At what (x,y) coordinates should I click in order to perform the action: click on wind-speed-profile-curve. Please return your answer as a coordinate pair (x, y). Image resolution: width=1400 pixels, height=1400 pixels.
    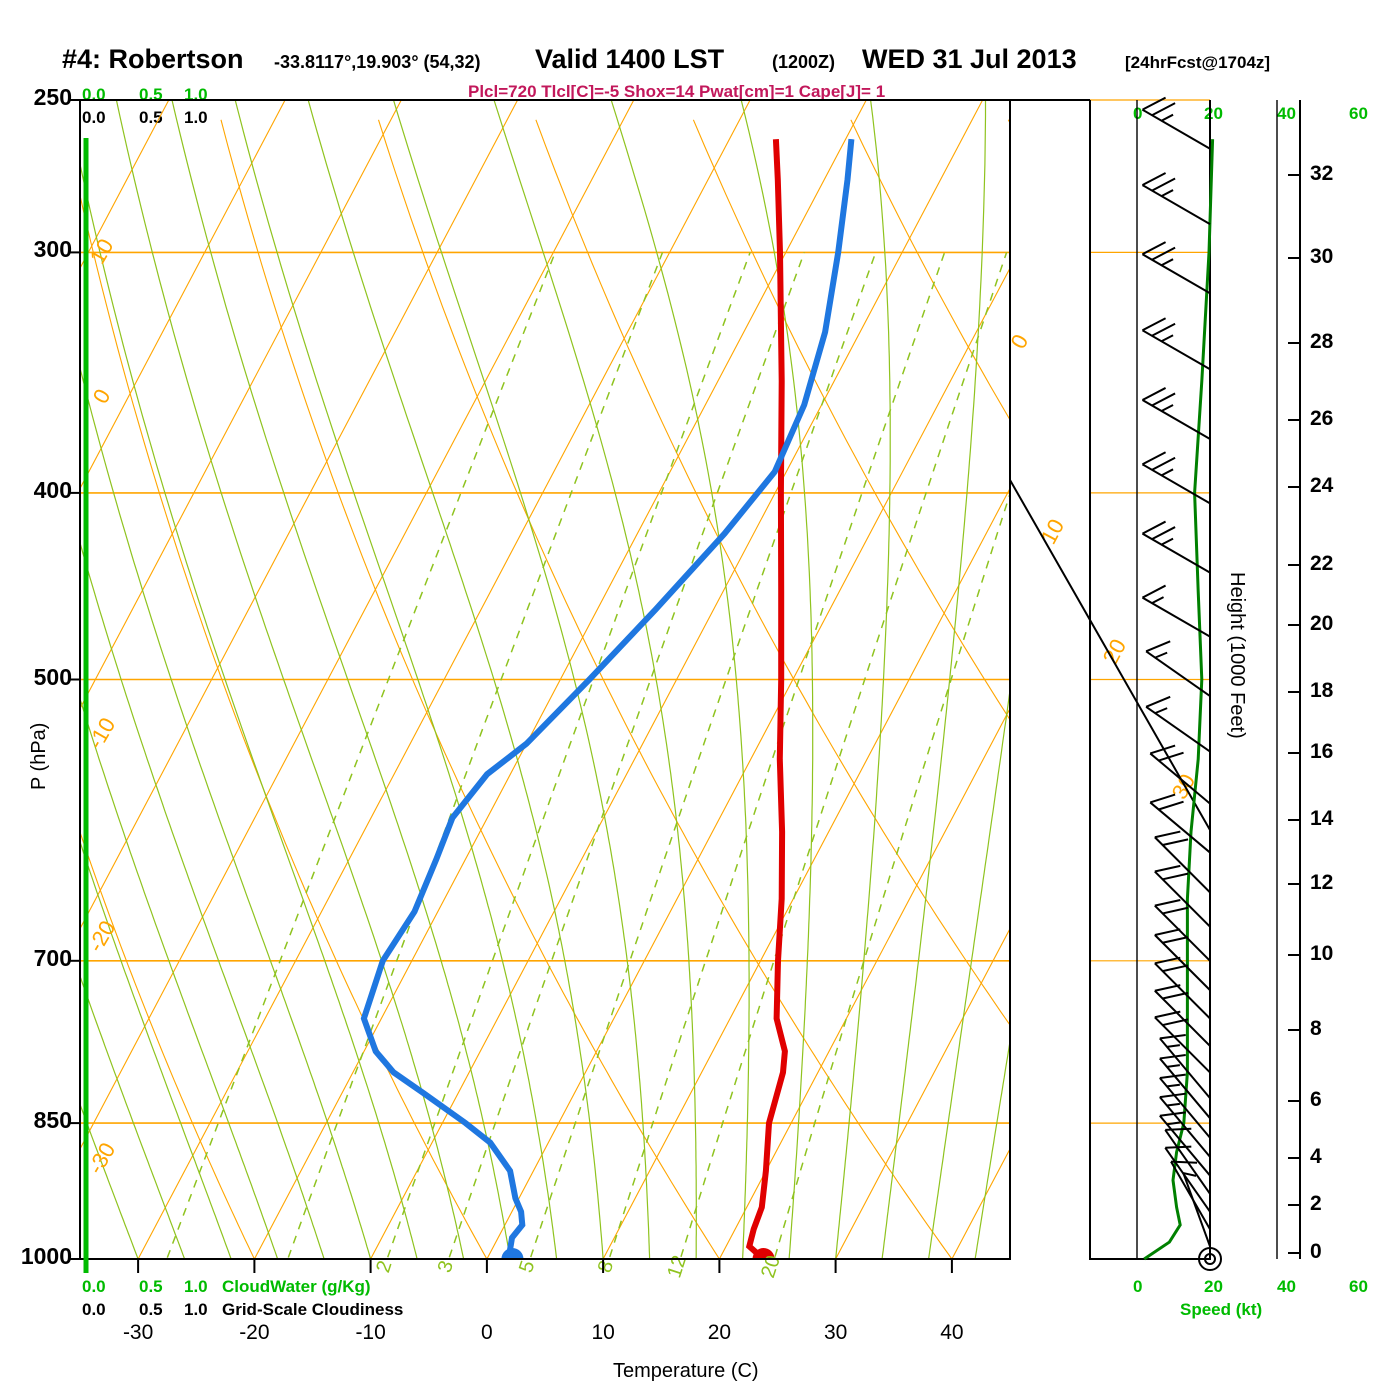
    Looking at the image, I should click on (1179, 700).